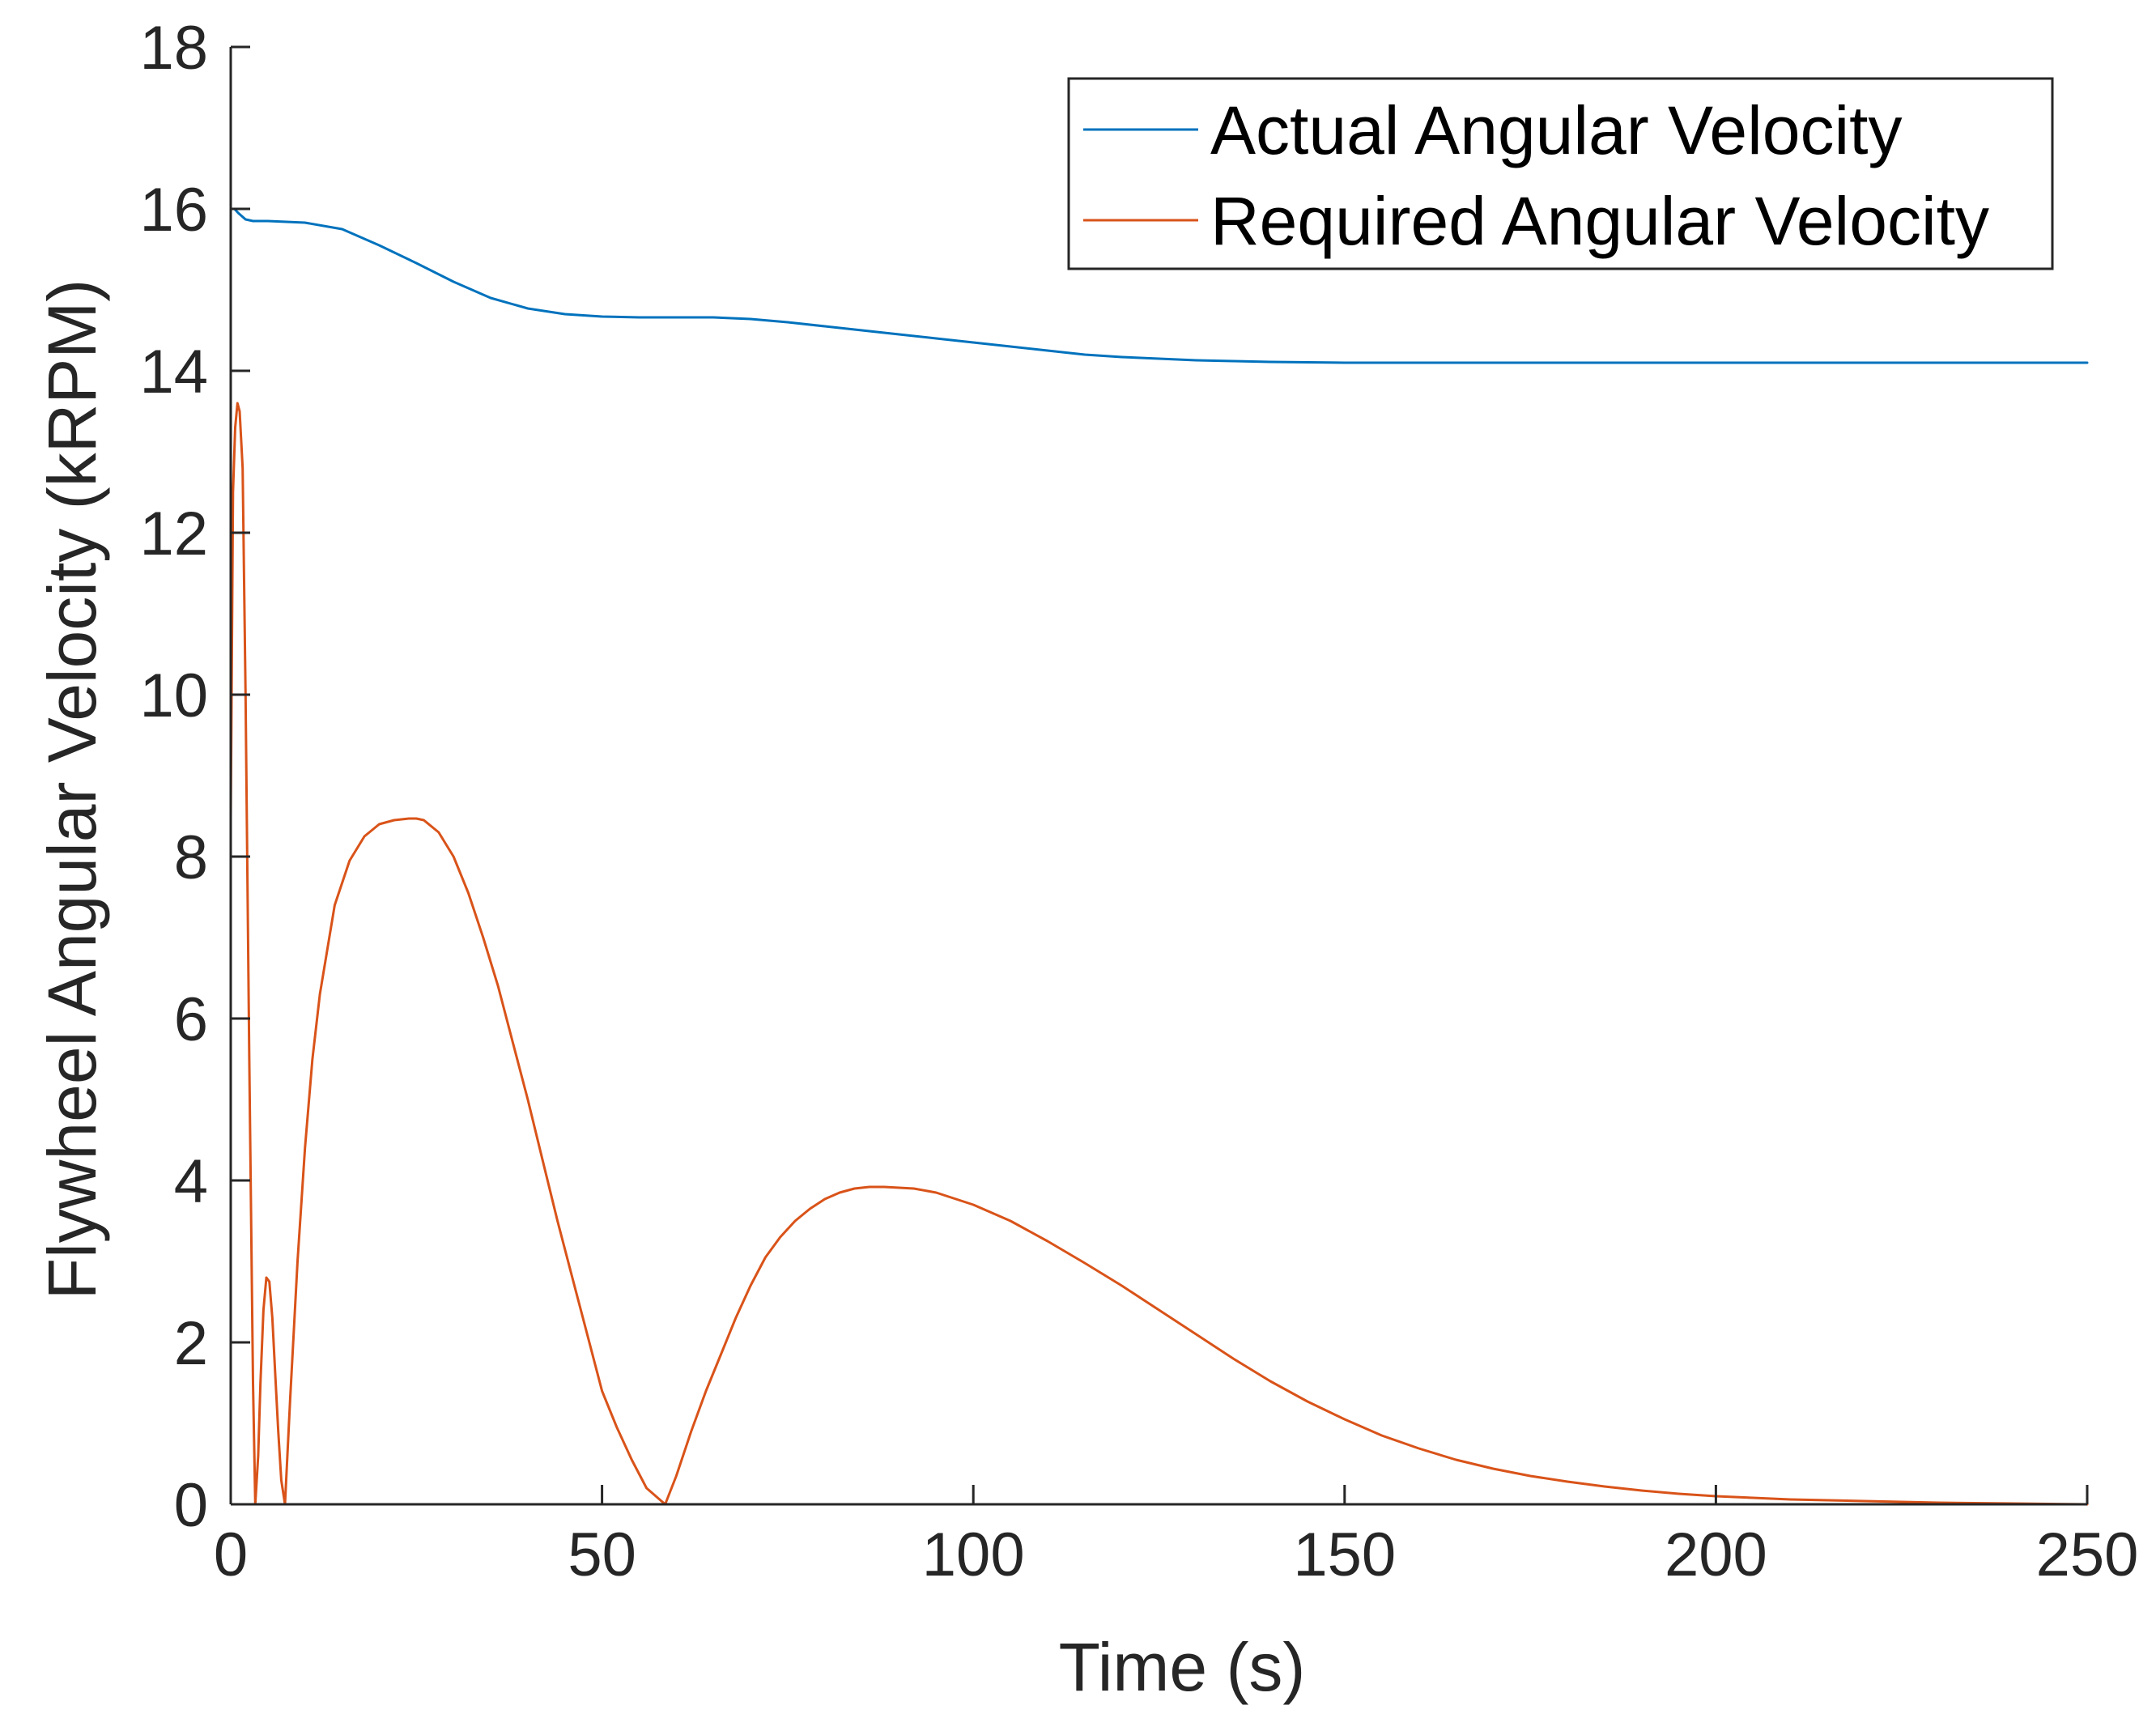 This screenshot has width=2156, height=1731. Describe the element at coordinates (173, 48) in the screenshot. I see `y-tick-label: 18` at that location.